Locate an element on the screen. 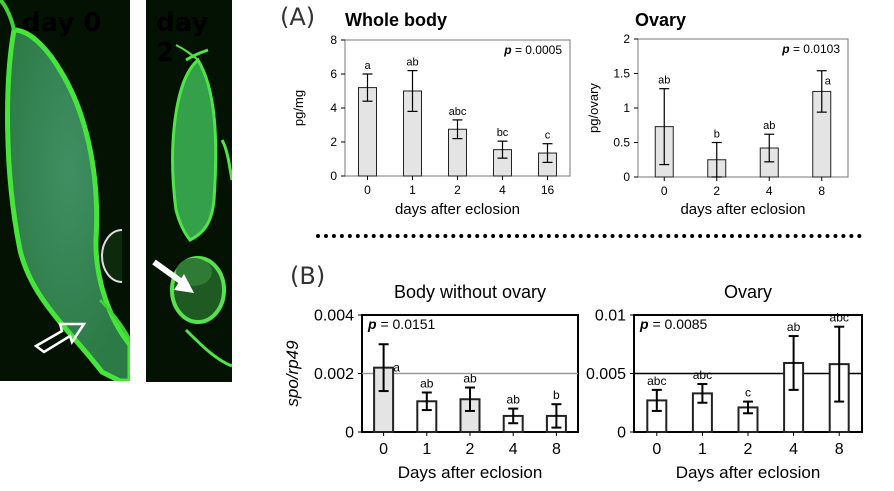  micrograph-day2: day 2 is located at coordinates (189, 191).